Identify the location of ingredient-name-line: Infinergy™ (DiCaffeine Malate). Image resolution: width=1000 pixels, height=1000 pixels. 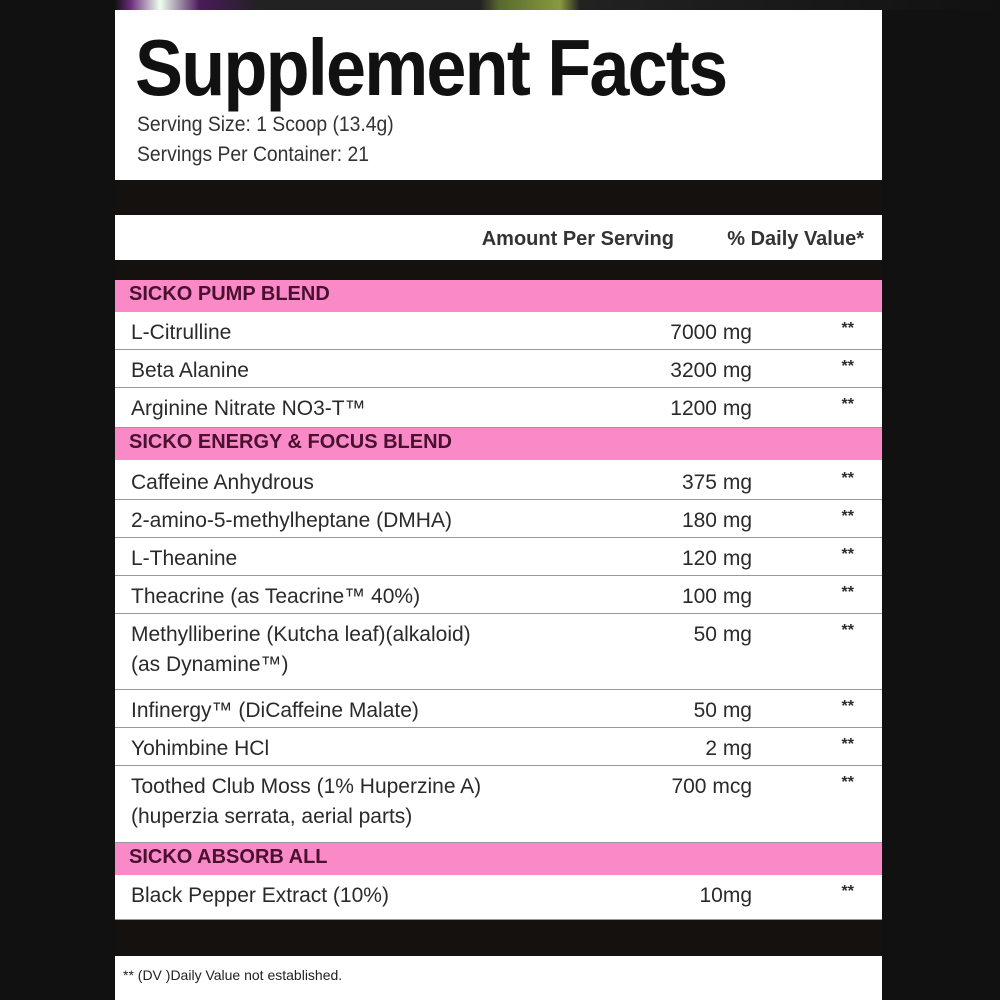
(275, 710).